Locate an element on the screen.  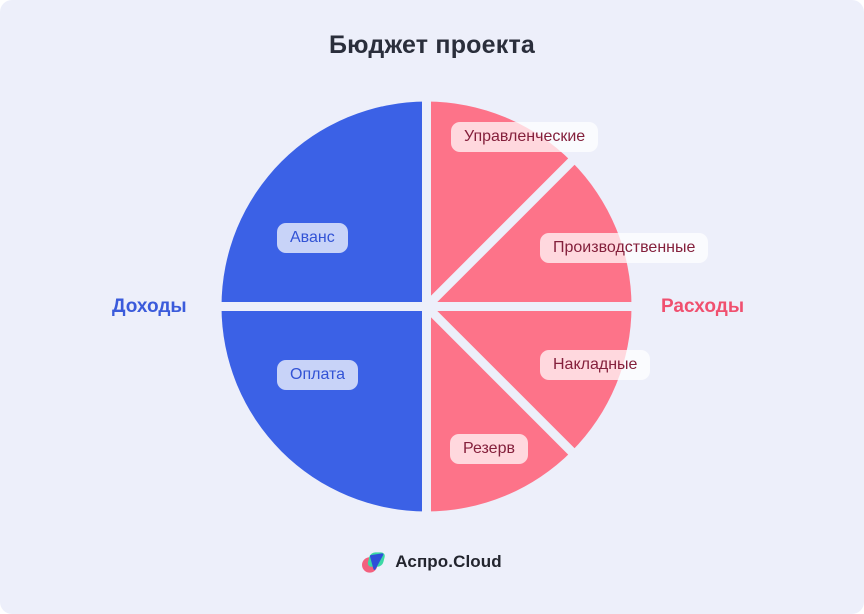
segment-label-avans: Аванс is located at coordinates (312, 238).